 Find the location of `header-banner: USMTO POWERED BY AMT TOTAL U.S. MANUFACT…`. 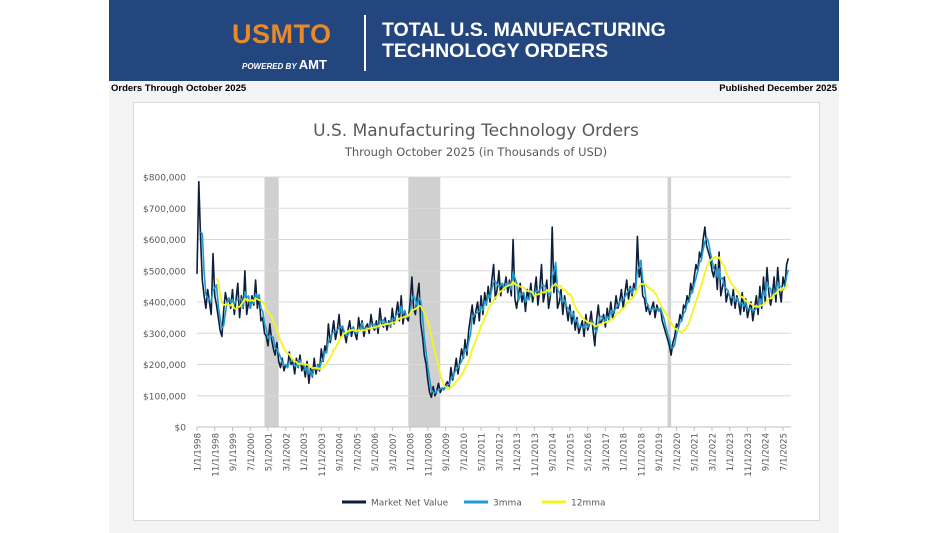

header-banner: USMTO POWERED BY AMT TOTAL U.S. MANUFACT… is located at coordinates (474, 40).